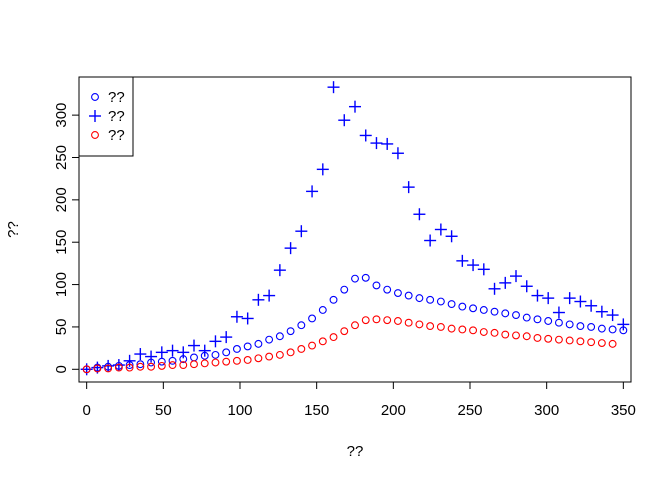  I want to click on x-tick-label: 0, so click(86, 410).